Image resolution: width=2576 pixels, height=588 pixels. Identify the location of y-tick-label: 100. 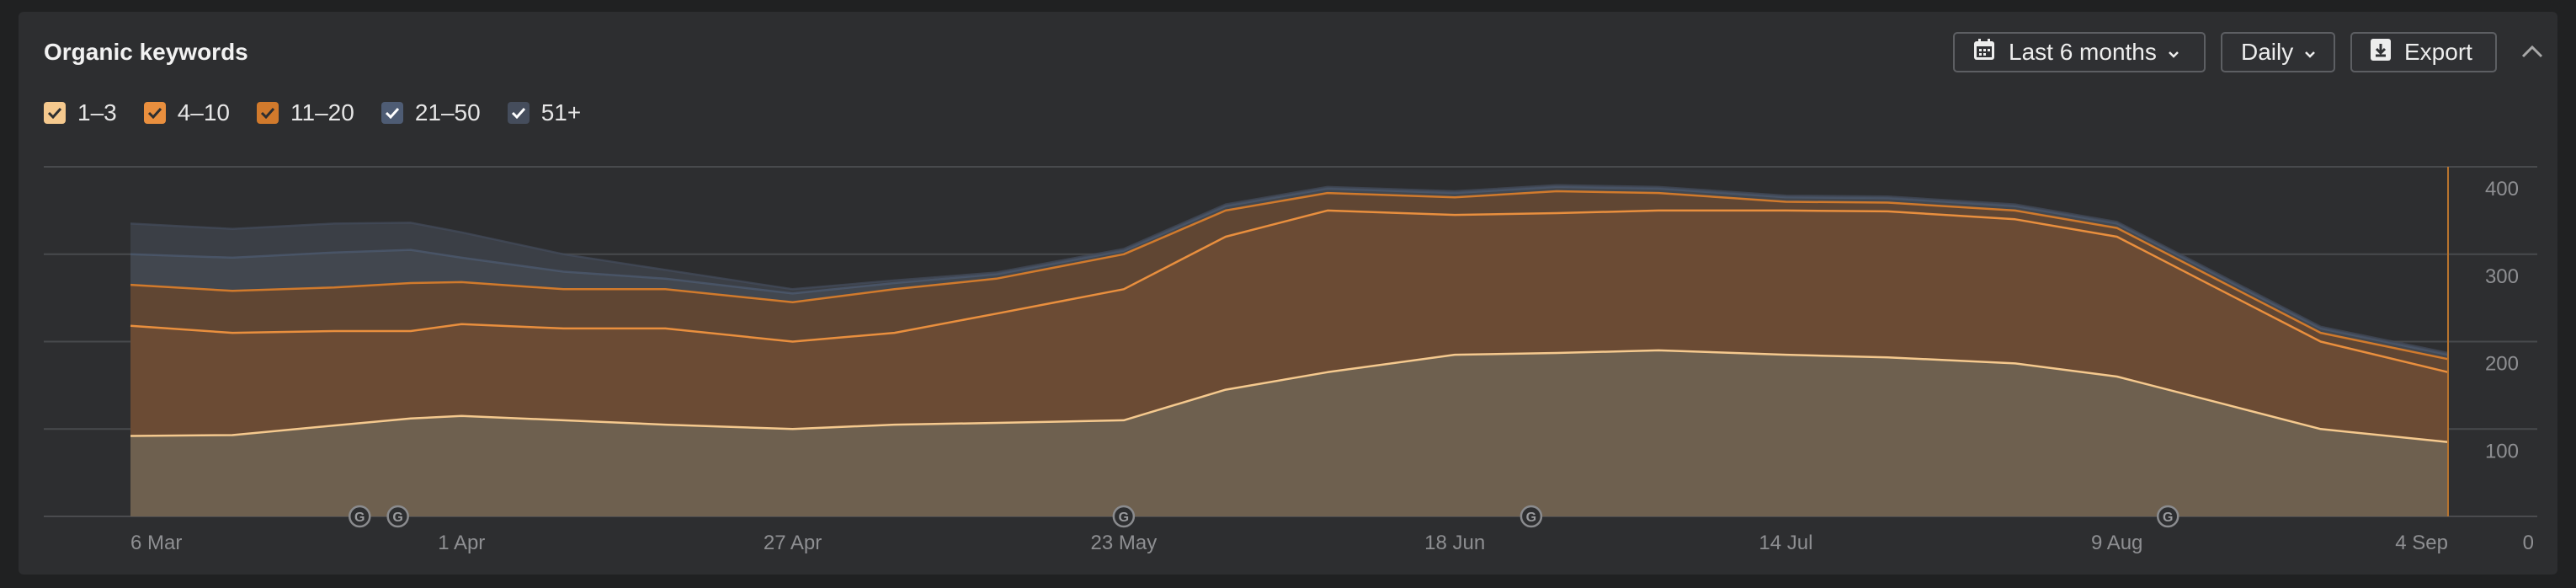
(2502, 451).